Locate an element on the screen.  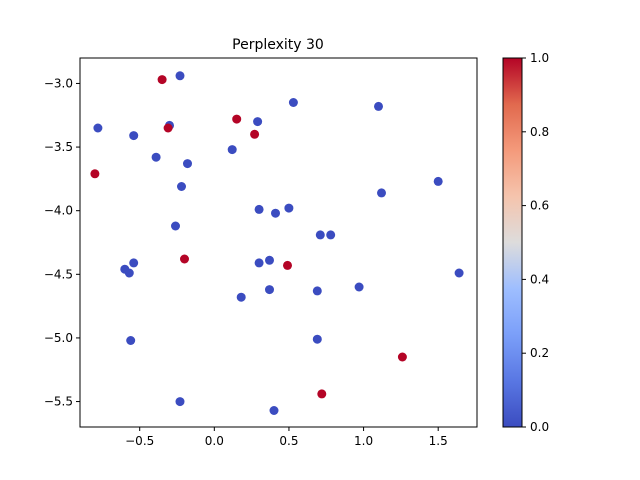
y-tick-label: −5.0 is located at coordinates (58, 338).